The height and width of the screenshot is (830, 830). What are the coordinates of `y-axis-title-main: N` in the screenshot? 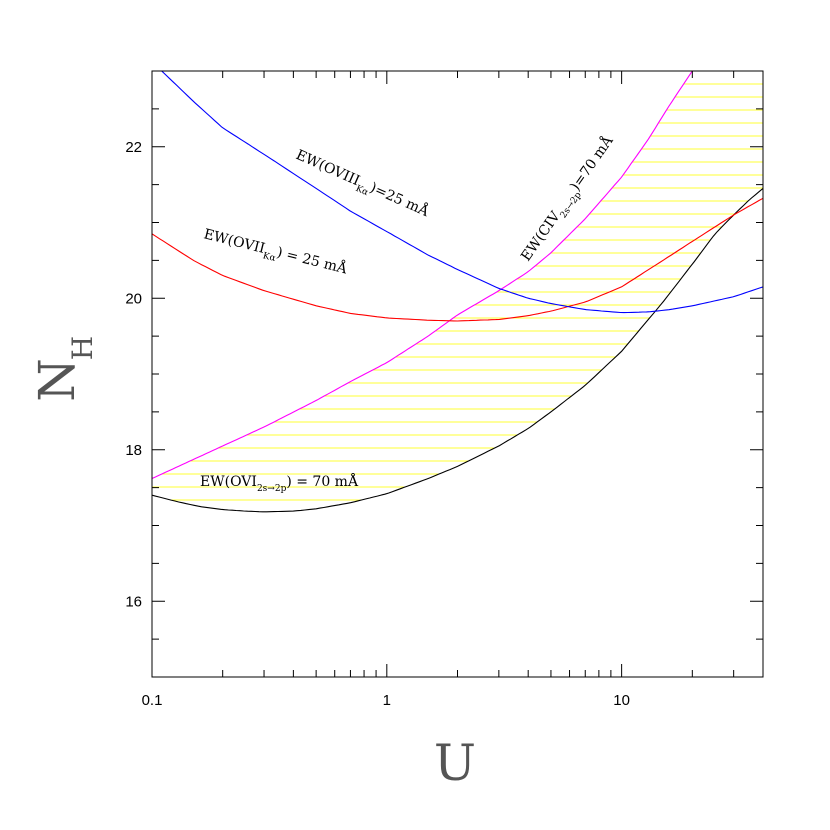 It's located at (57, 380).